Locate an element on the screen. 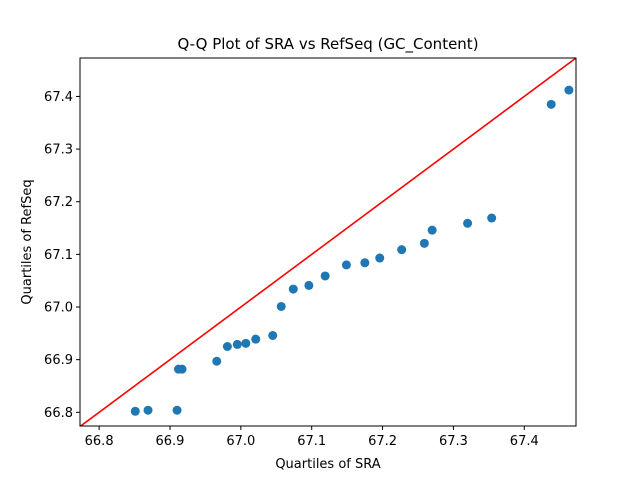 This screenshot has width=640, height=480. x-tick-label: 67.3 is located at coordinates (453, 441).